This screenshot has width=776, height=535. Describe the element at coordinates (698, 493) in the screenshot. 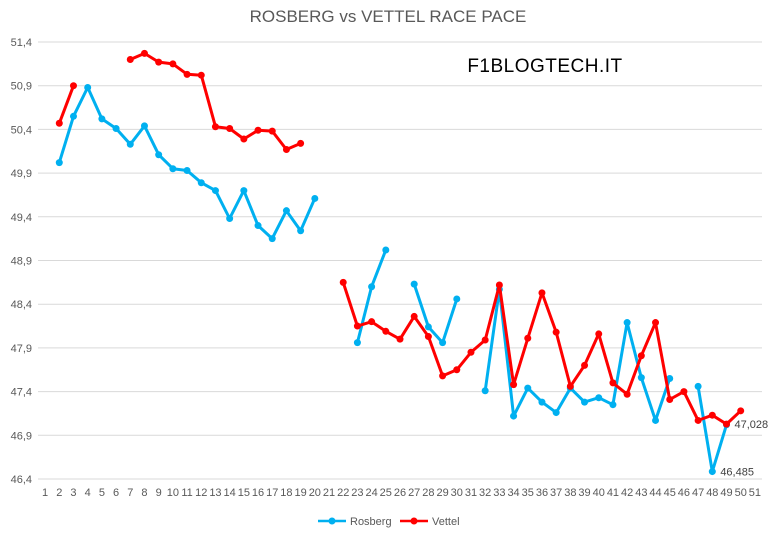

I see `x-tick-label: 47` at that location.